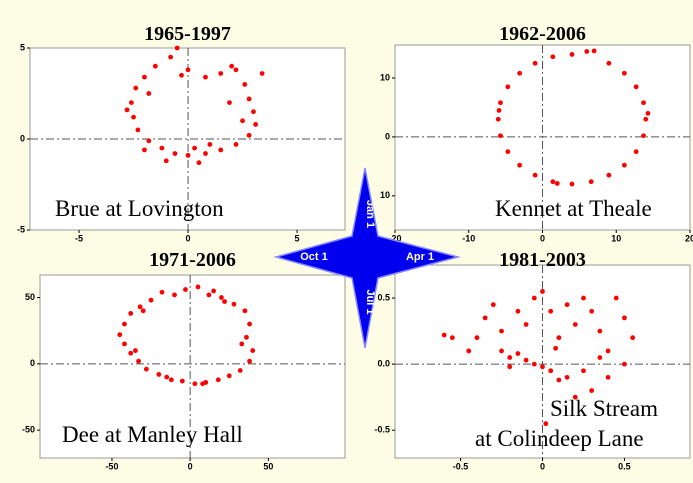 The width and height of the screenshot is (693, 483). I want to click on y-tick-label: -0.5, so click(382, 430).